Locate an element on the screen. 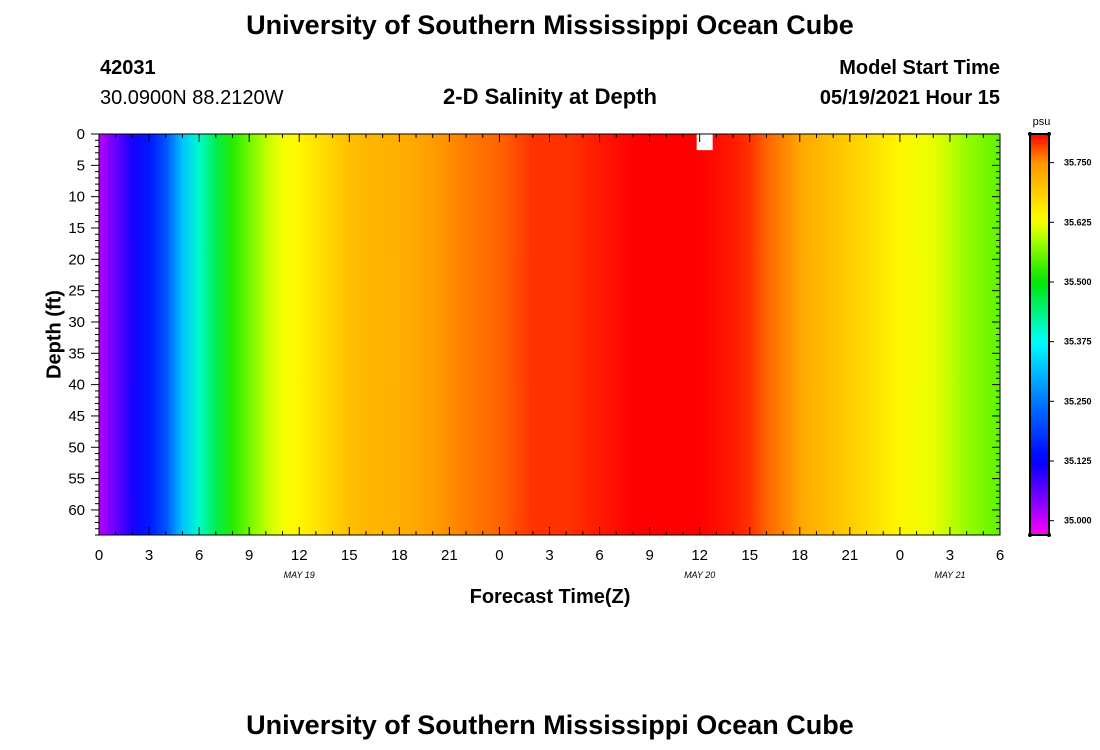  y-tick-label: 55 is located at coordinates (76, 479).